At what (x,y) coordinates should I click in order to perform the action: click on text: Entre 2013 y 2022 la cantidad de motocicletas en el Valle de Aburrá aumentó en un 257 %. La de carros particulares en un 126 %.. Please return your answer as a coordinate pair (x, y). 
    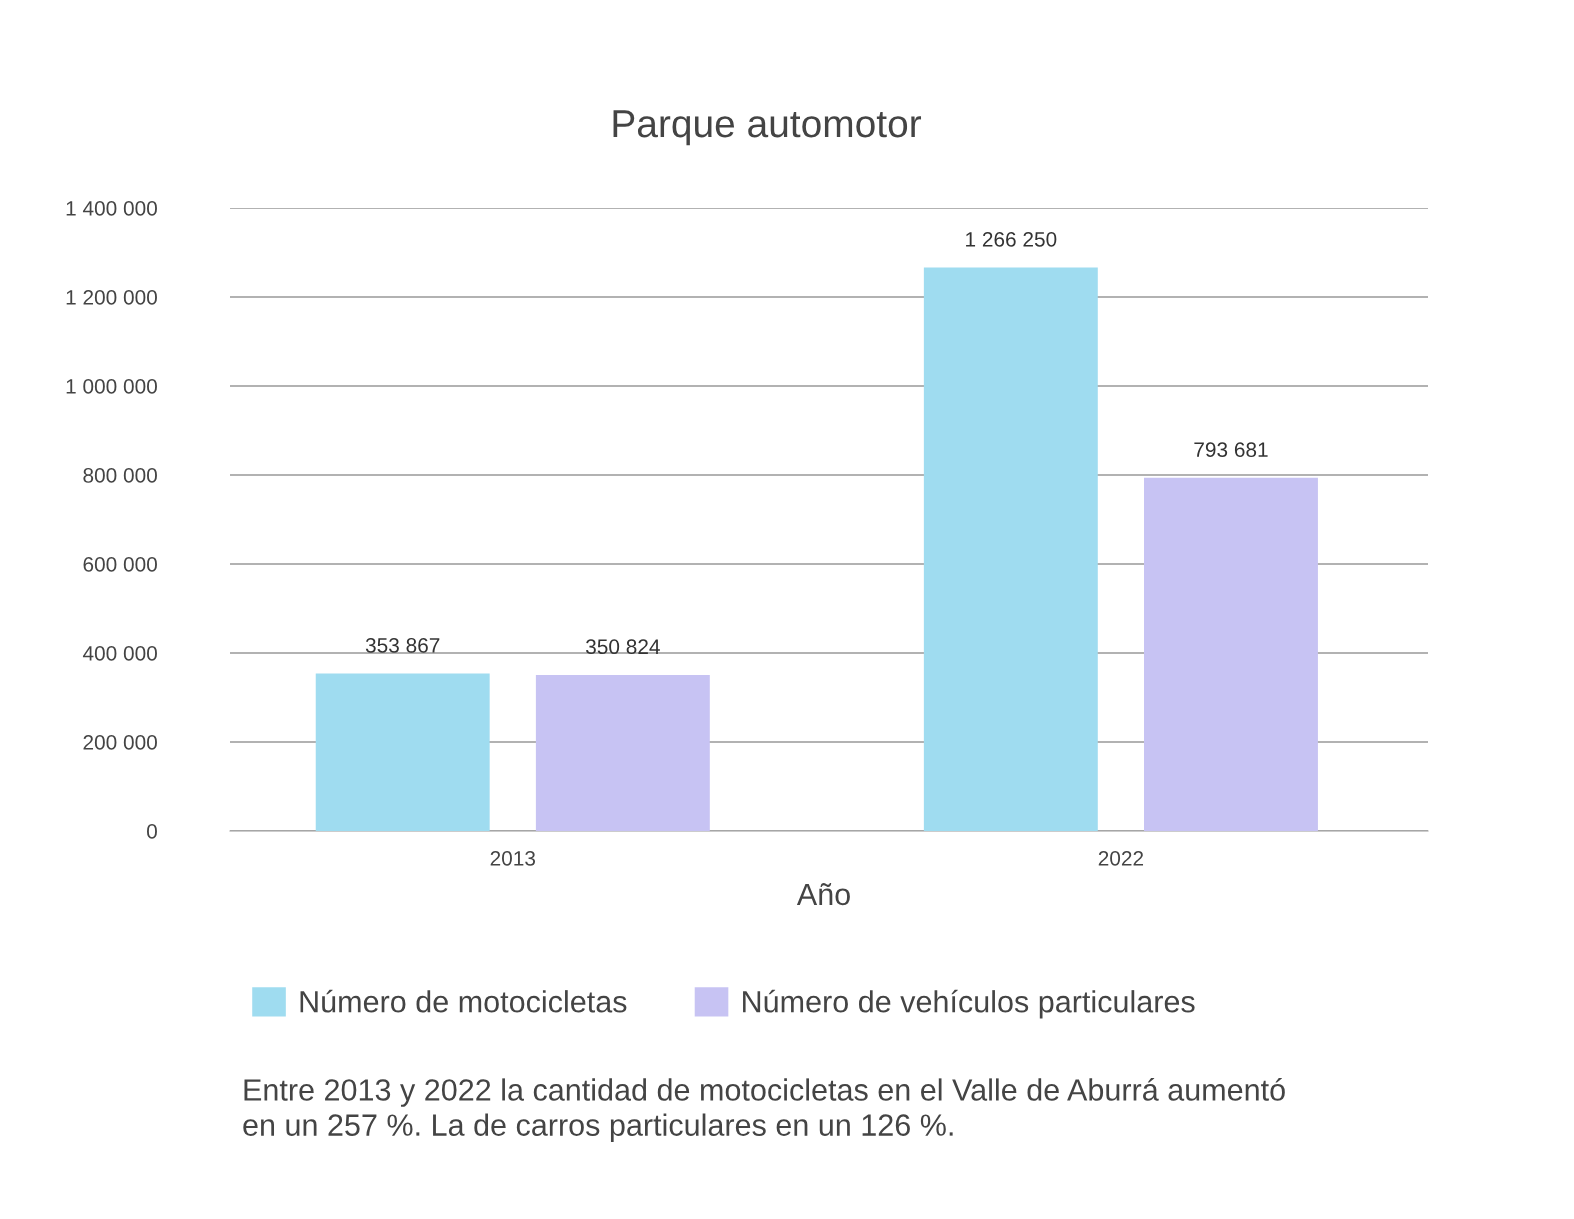
    Looking at the image, I should click on (764, 1110).